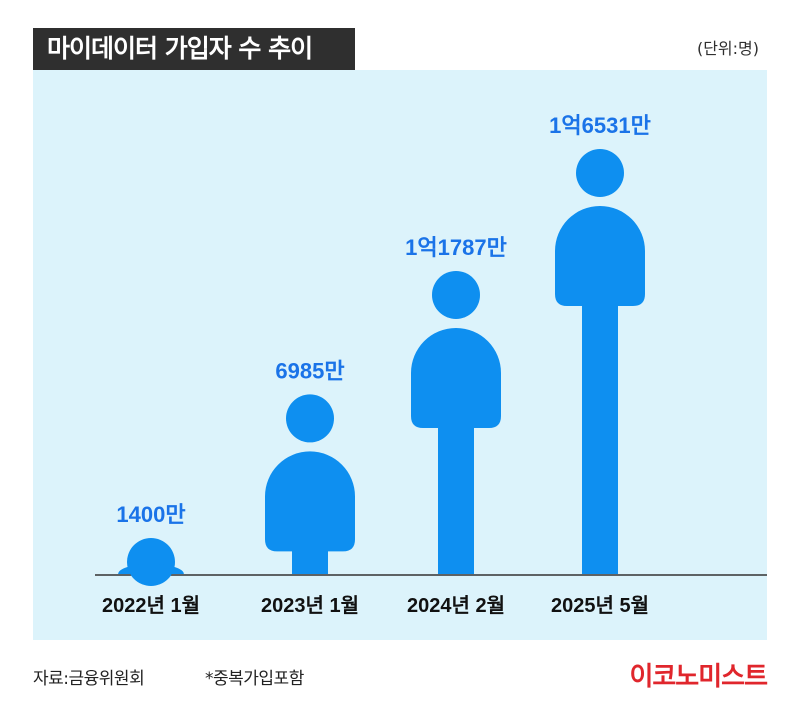 The height and width of the screenshot is (712, 800). What do you see at coordinates (698, 677) in the screenshot?
I see `brand-logo: 이코노미스트` at bounding box center [698, 677].